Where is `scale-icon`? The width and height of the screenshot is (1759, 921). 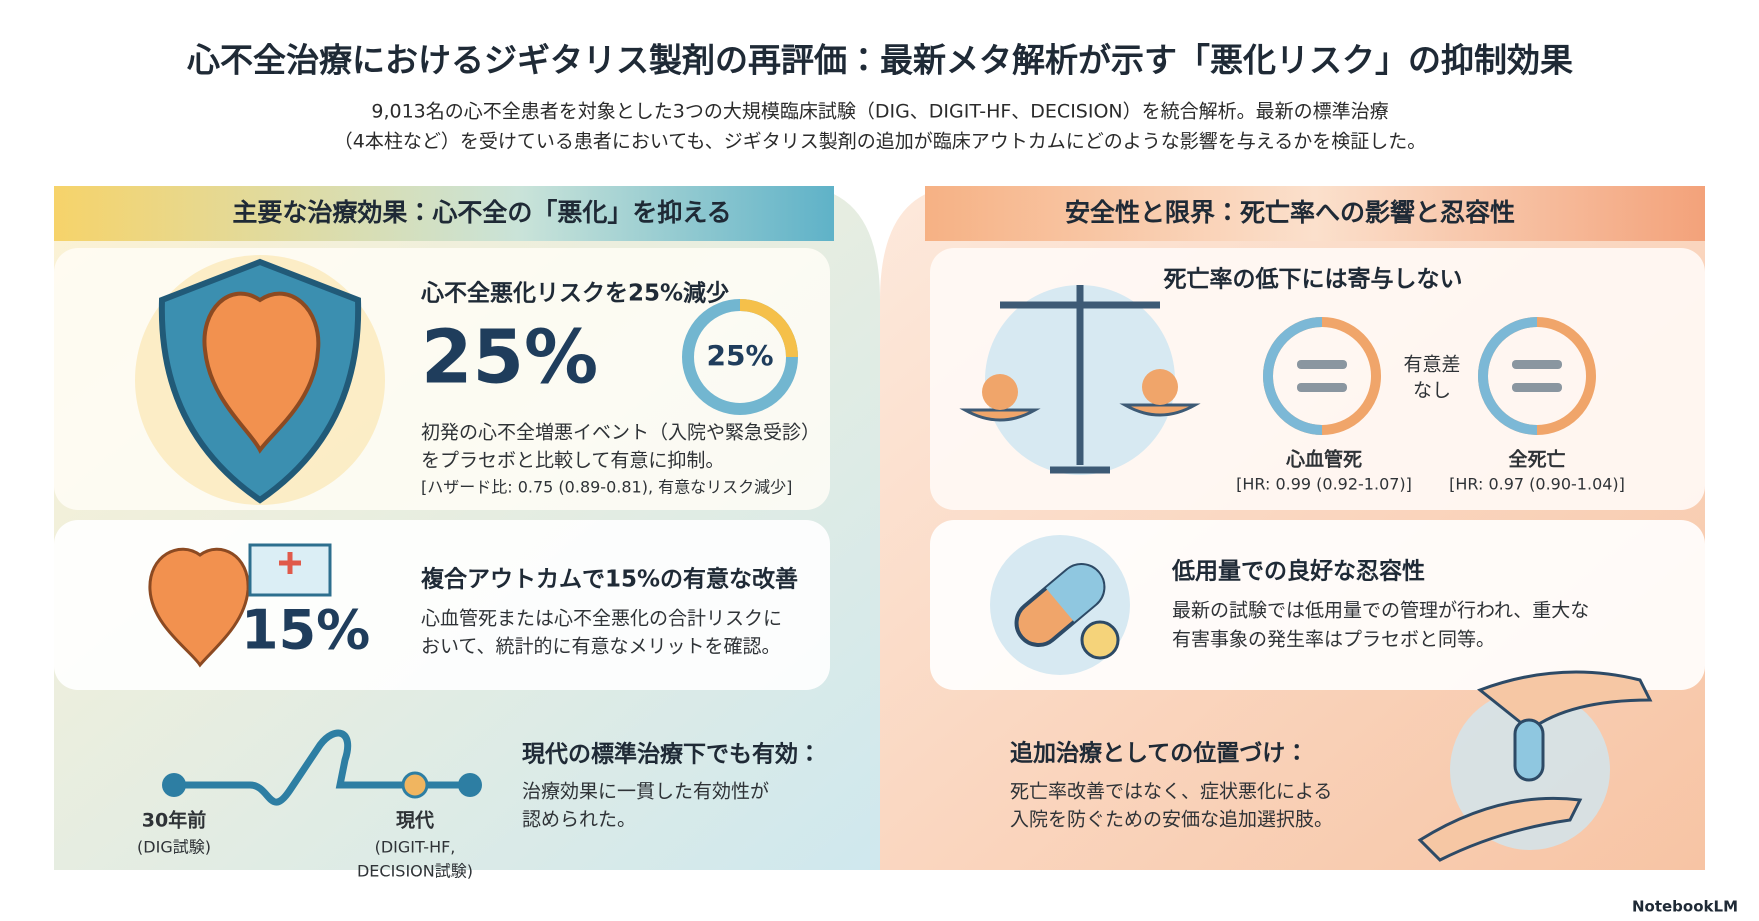
scale-icon is located at coordinates (1080, 379).